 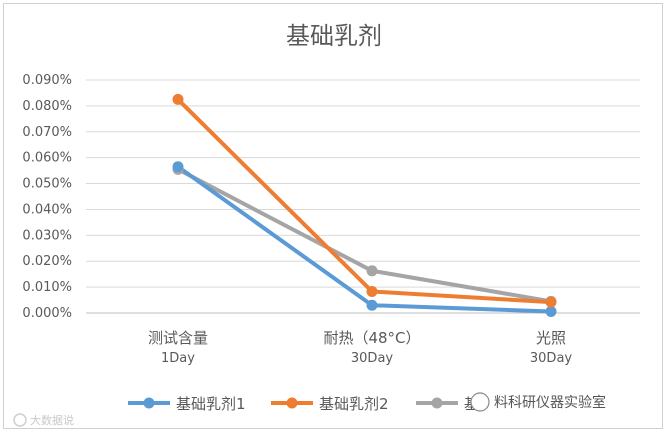 What do you see at coordinates (211, 404) in the screenshot?
I see `legend-label: 基础乳剂1` at bounding box center [211, 404].